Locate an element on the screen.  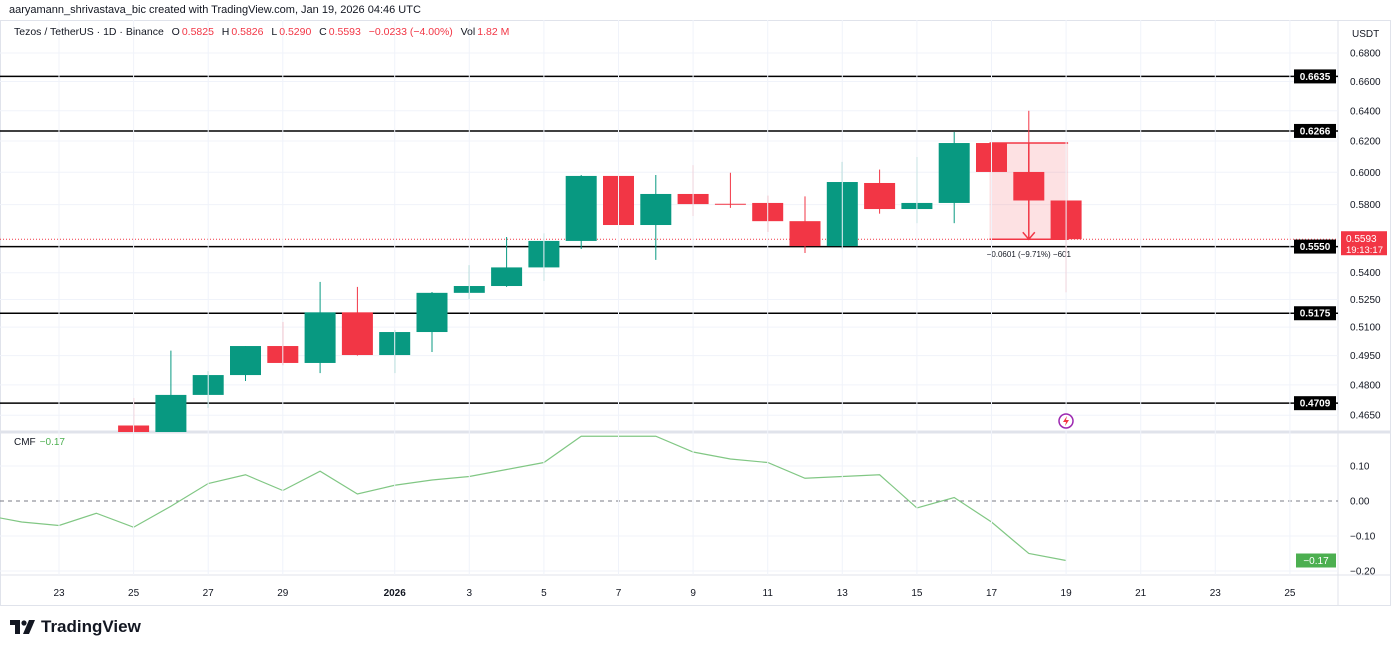
cmf-tick-label: −0.10 is located at coordinates (1363, 537).